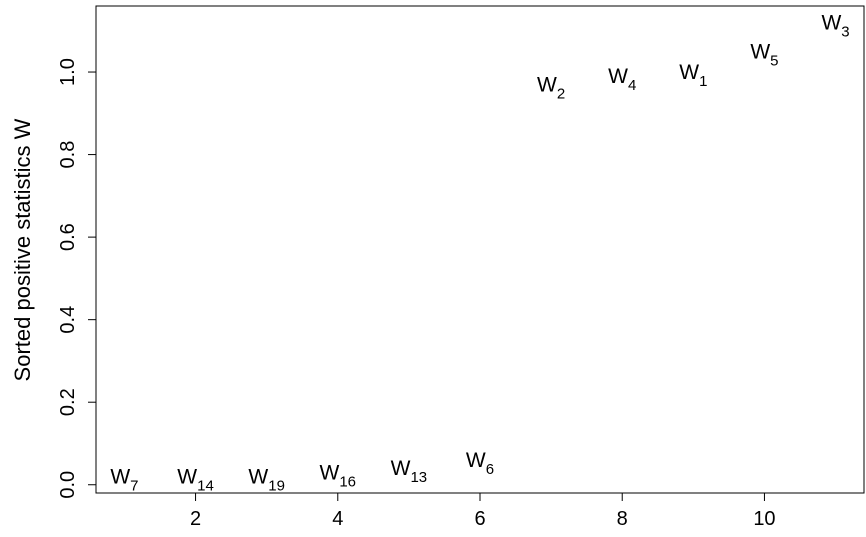  Describe the element at coordinates (205, 485) in the screenshot. I see `point-label-subscript: 14` at that location.